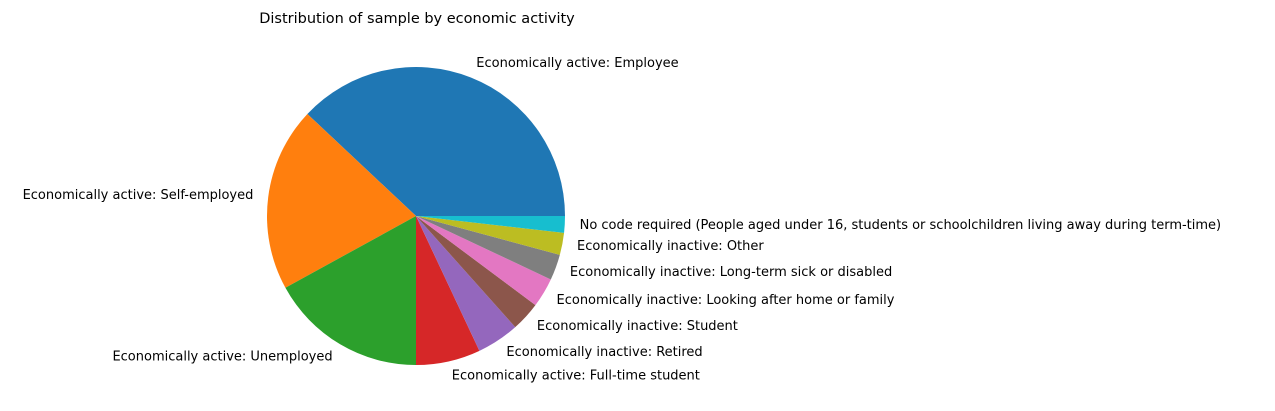 Image resolution: width=1275 pixels, height=411 pixels. I want to click on slice-label-5: Economically inactive: Student, so click(637, 326).